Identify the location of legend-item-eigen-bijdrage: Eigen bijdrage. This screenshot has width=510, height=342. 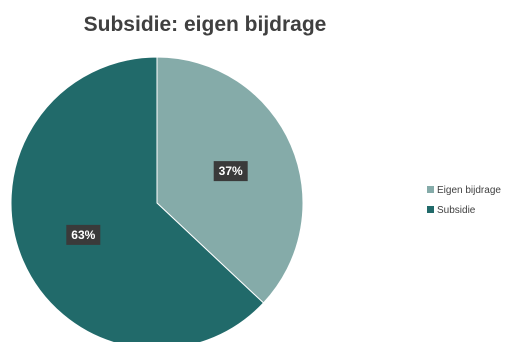
(464, 190).